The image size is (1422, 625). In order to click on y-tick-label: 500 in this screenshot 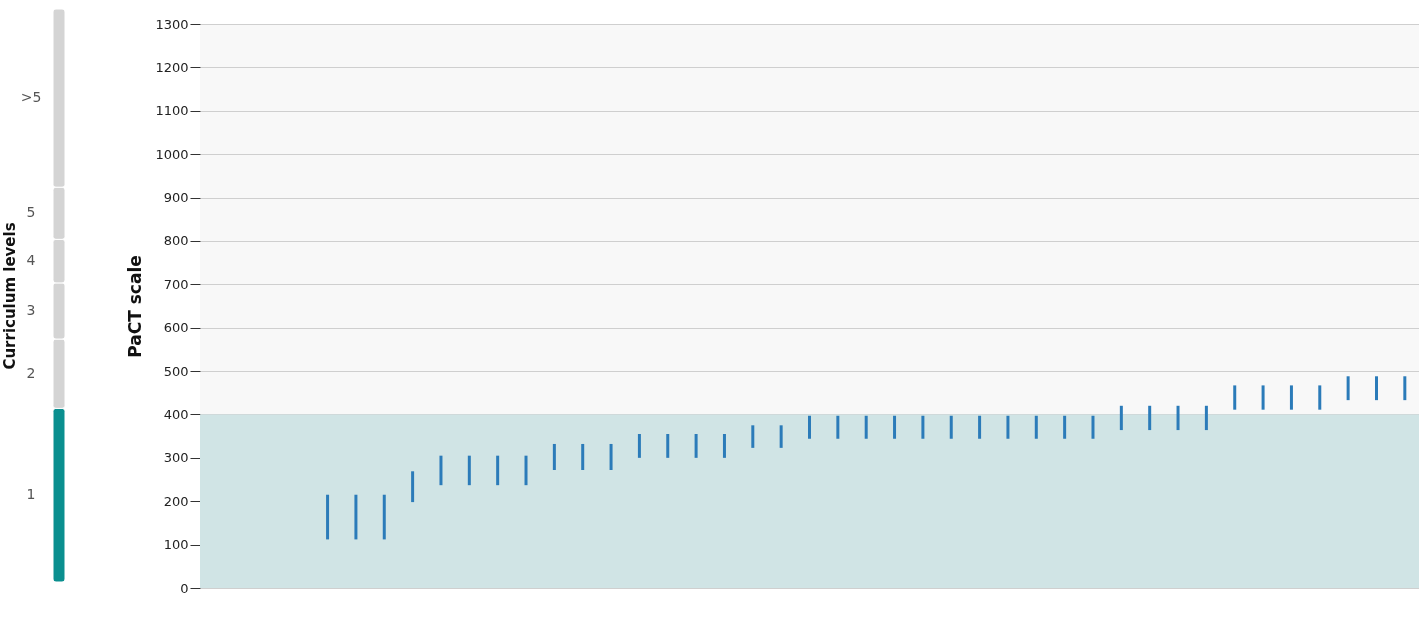, I will do `click(176, 371)`.